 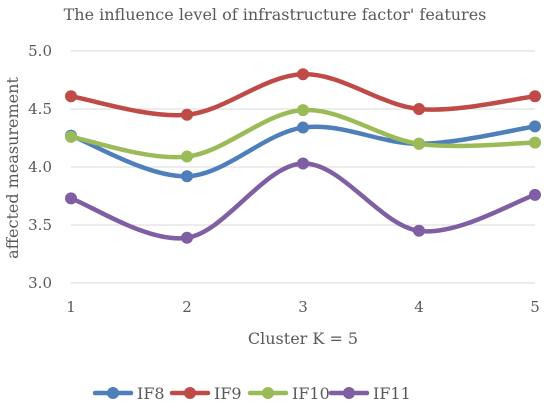 I want to click on legend: IF8 IF9 IF10 IF11, so click(x=251, y=393).